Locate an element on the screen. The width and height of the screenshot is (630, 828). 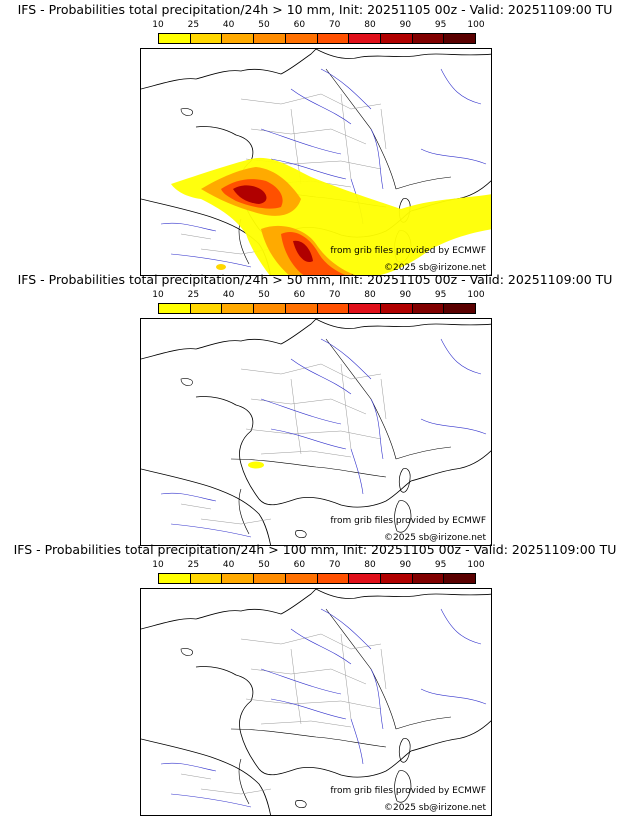
region-borders is located at coordinates (283, 714).